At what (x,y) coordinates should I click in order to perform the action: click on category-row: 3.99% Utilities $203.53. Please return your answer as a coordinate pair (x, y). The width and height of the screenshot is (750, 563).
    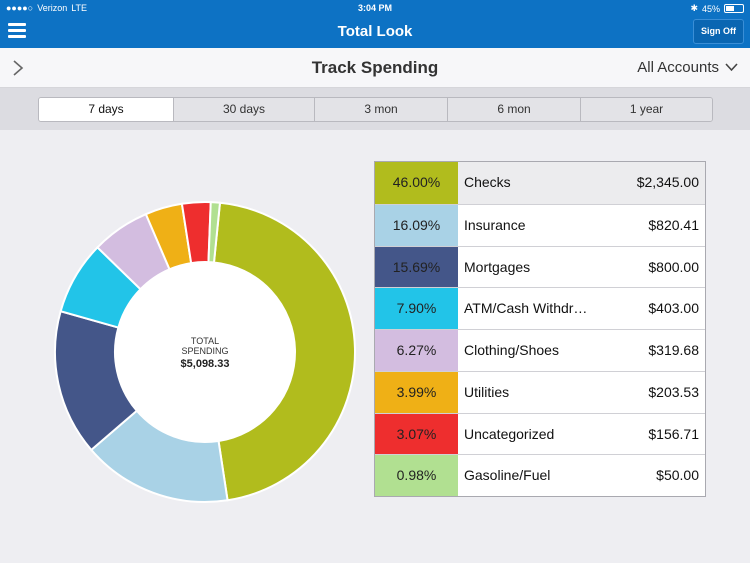
    Looking at the image, I should click on (540, 391).